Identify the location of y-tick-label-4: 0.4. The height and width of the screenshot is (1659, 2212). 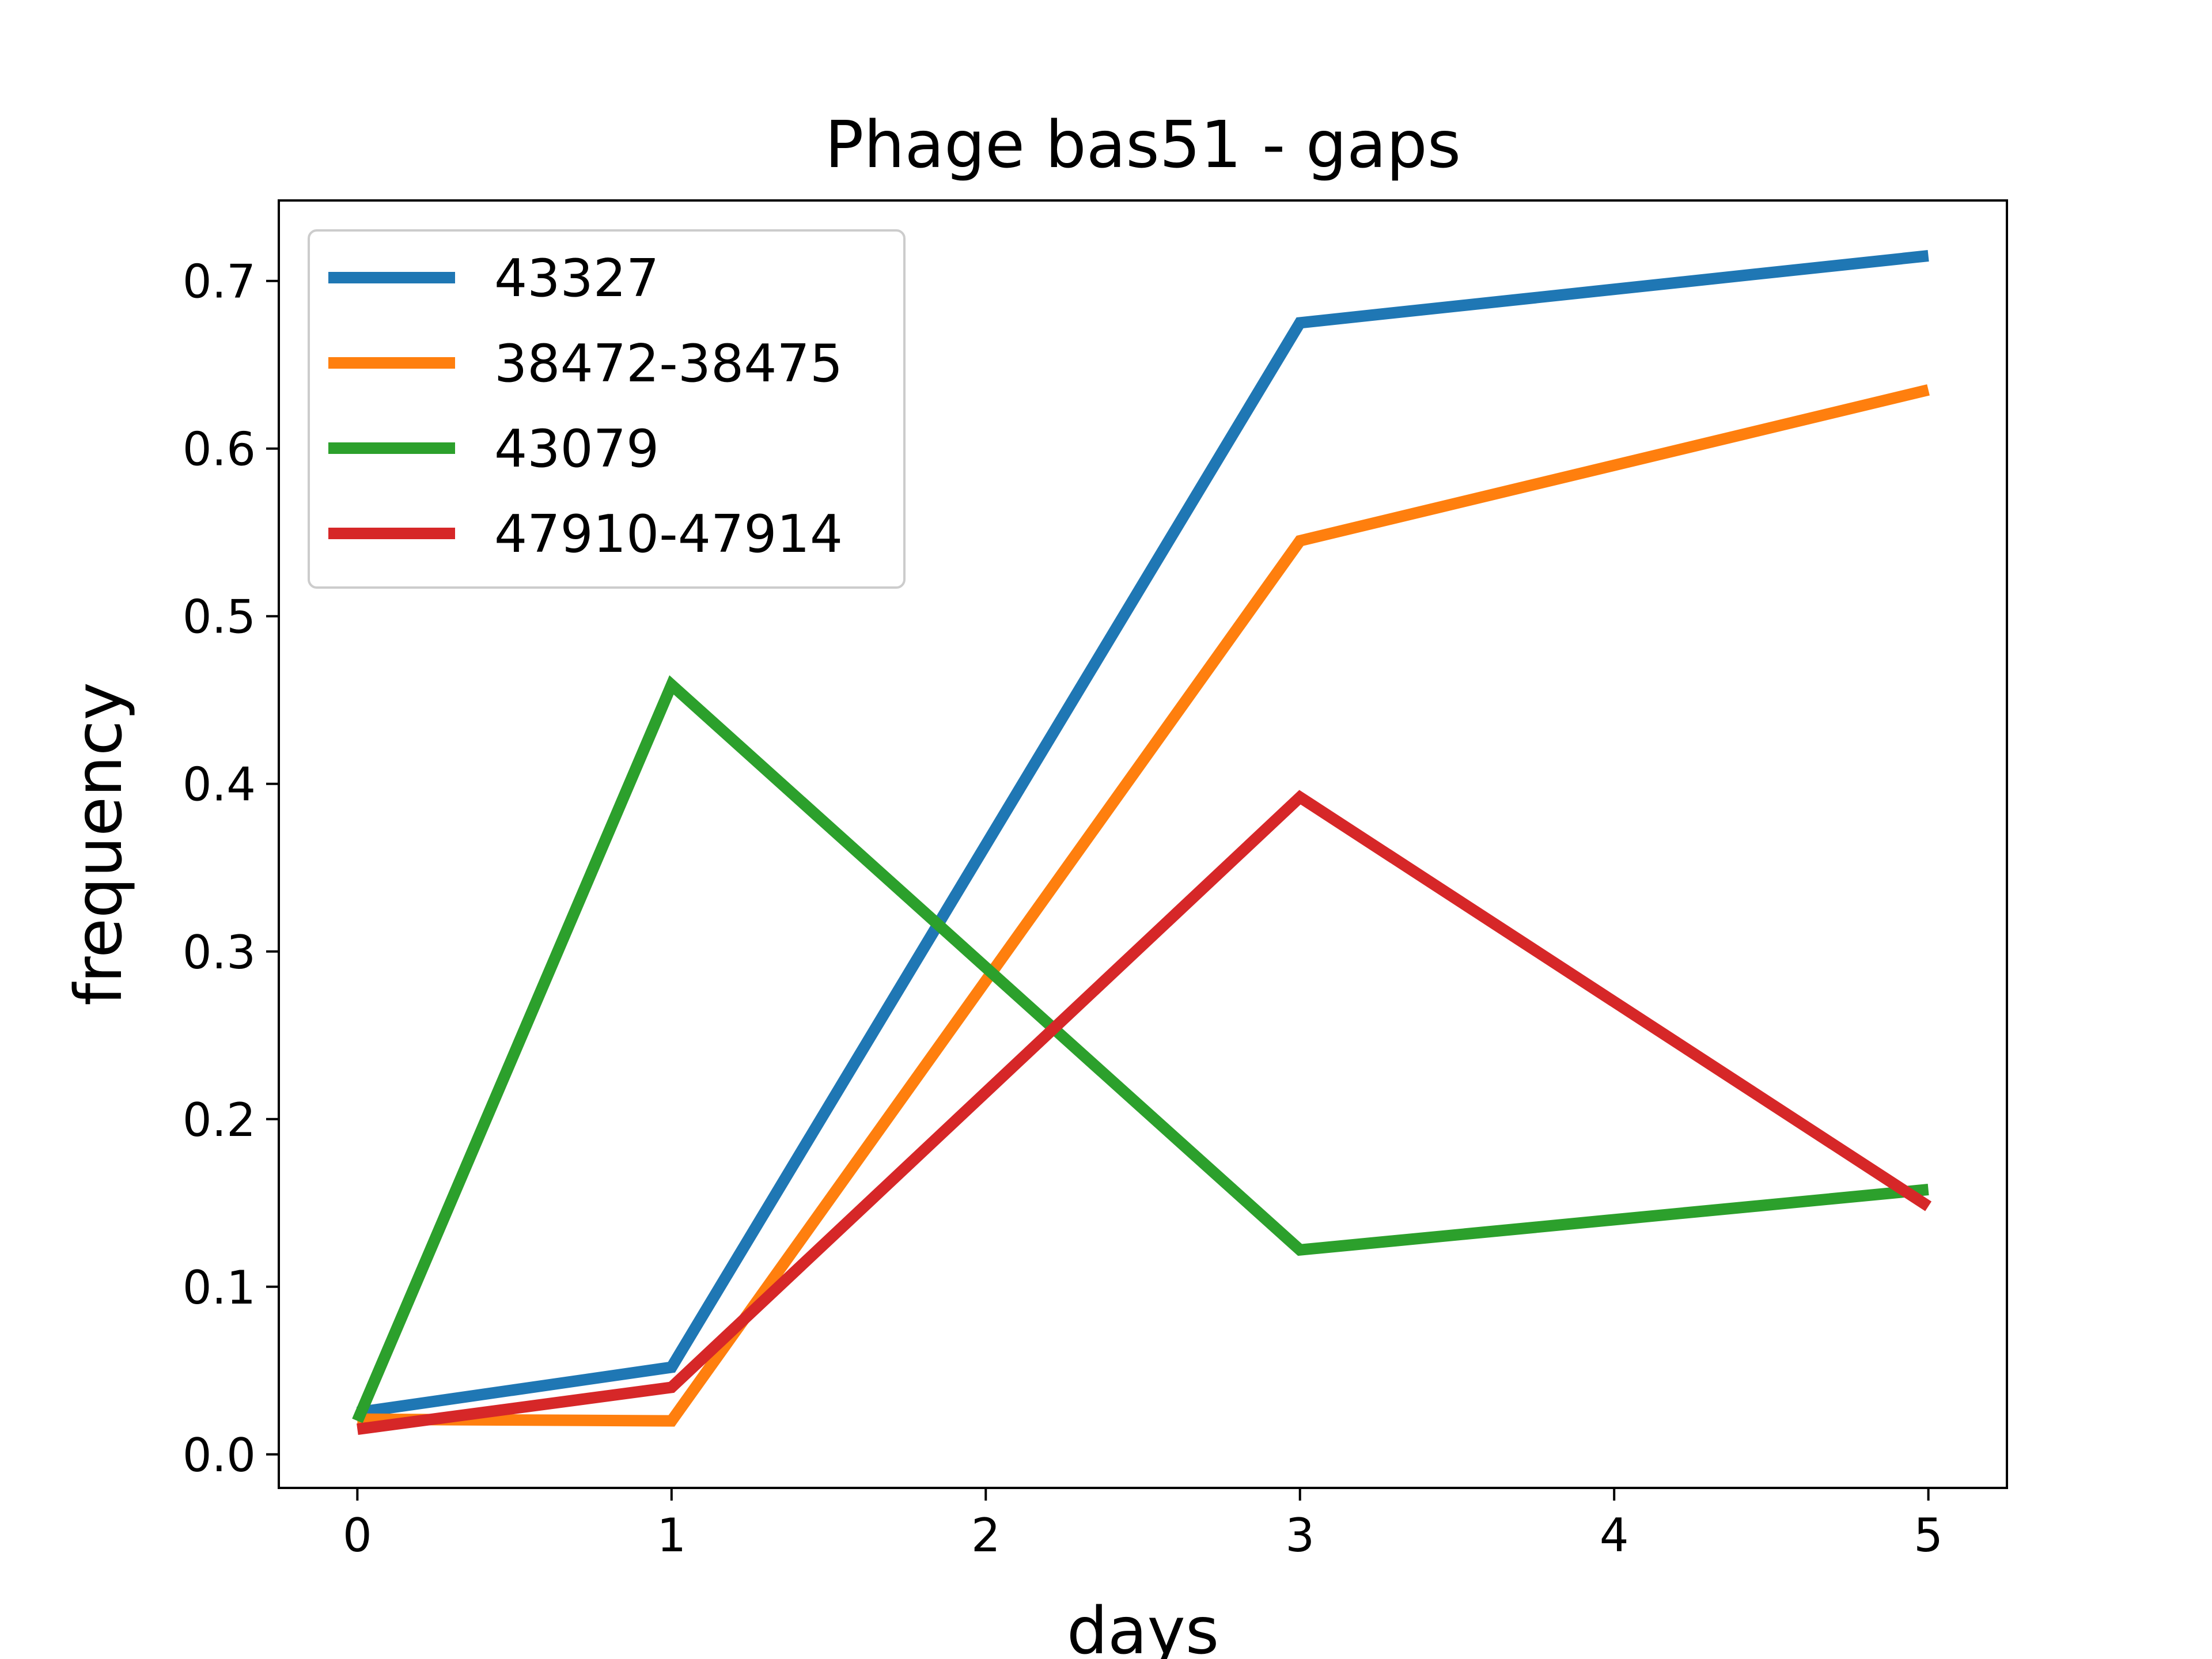
(219, 785).